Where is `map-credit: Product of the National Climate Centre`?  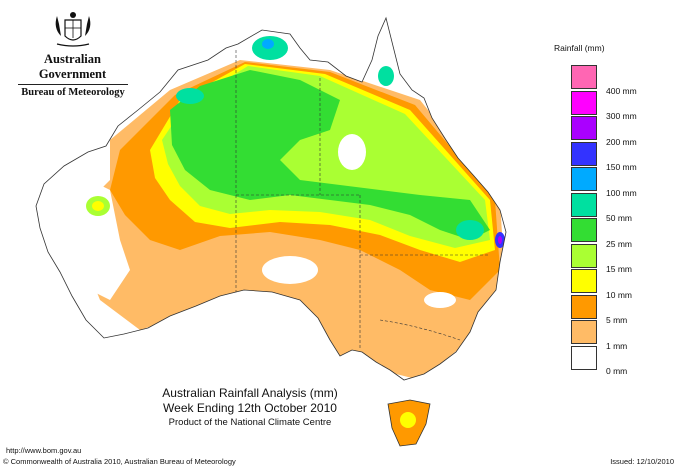 map-credit: Product of the National Climate Centre is located at coordinates (250, 422).